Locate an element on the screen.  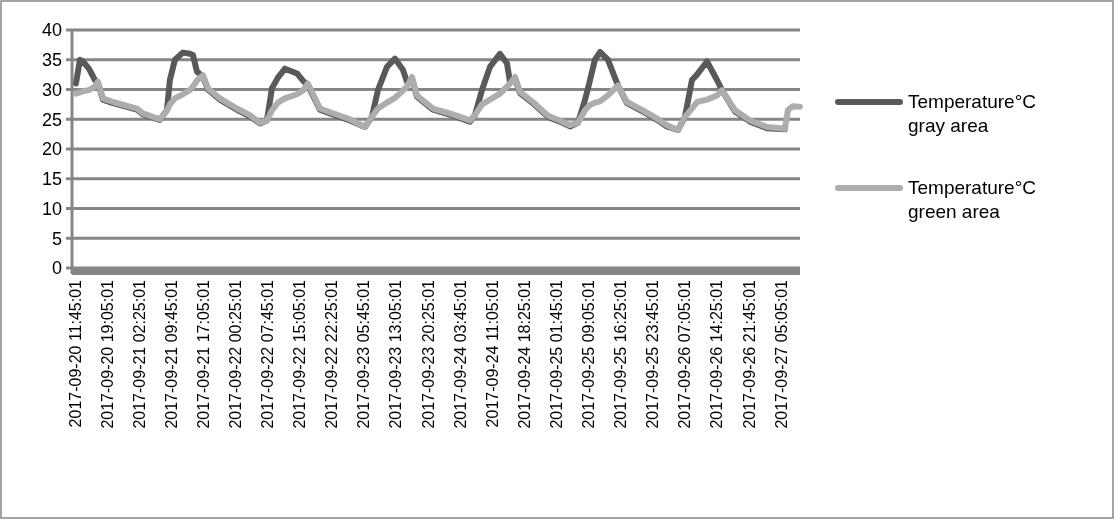
y-tick-label: 30 is located at coordinates (51, 89).